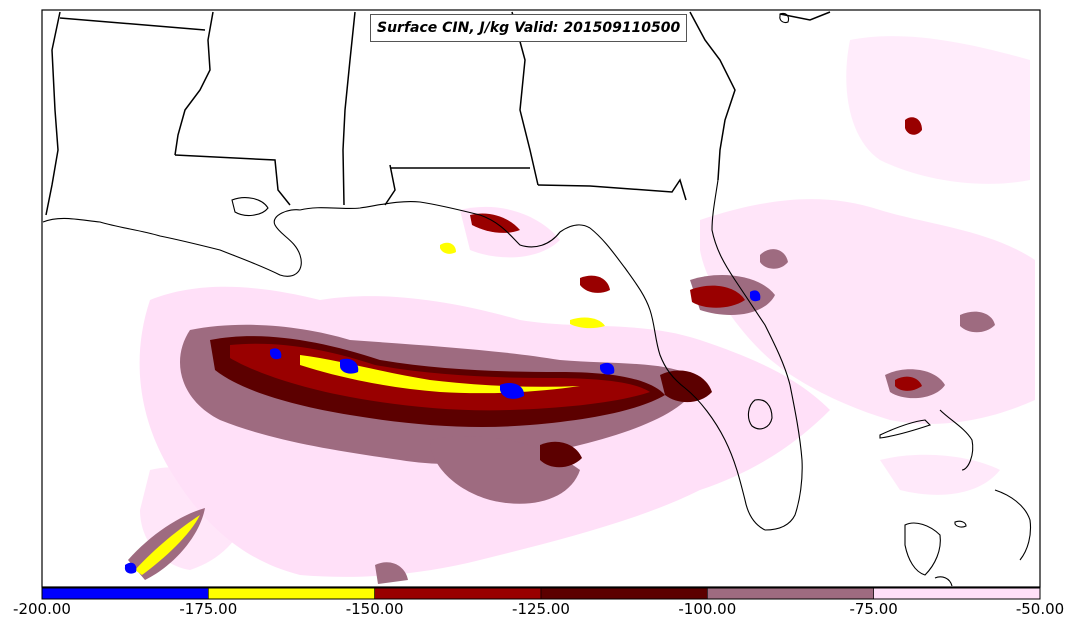 This screenshot has width=1076, height=633. I want to click on florida-big-bend-coast, so click(677, 379).